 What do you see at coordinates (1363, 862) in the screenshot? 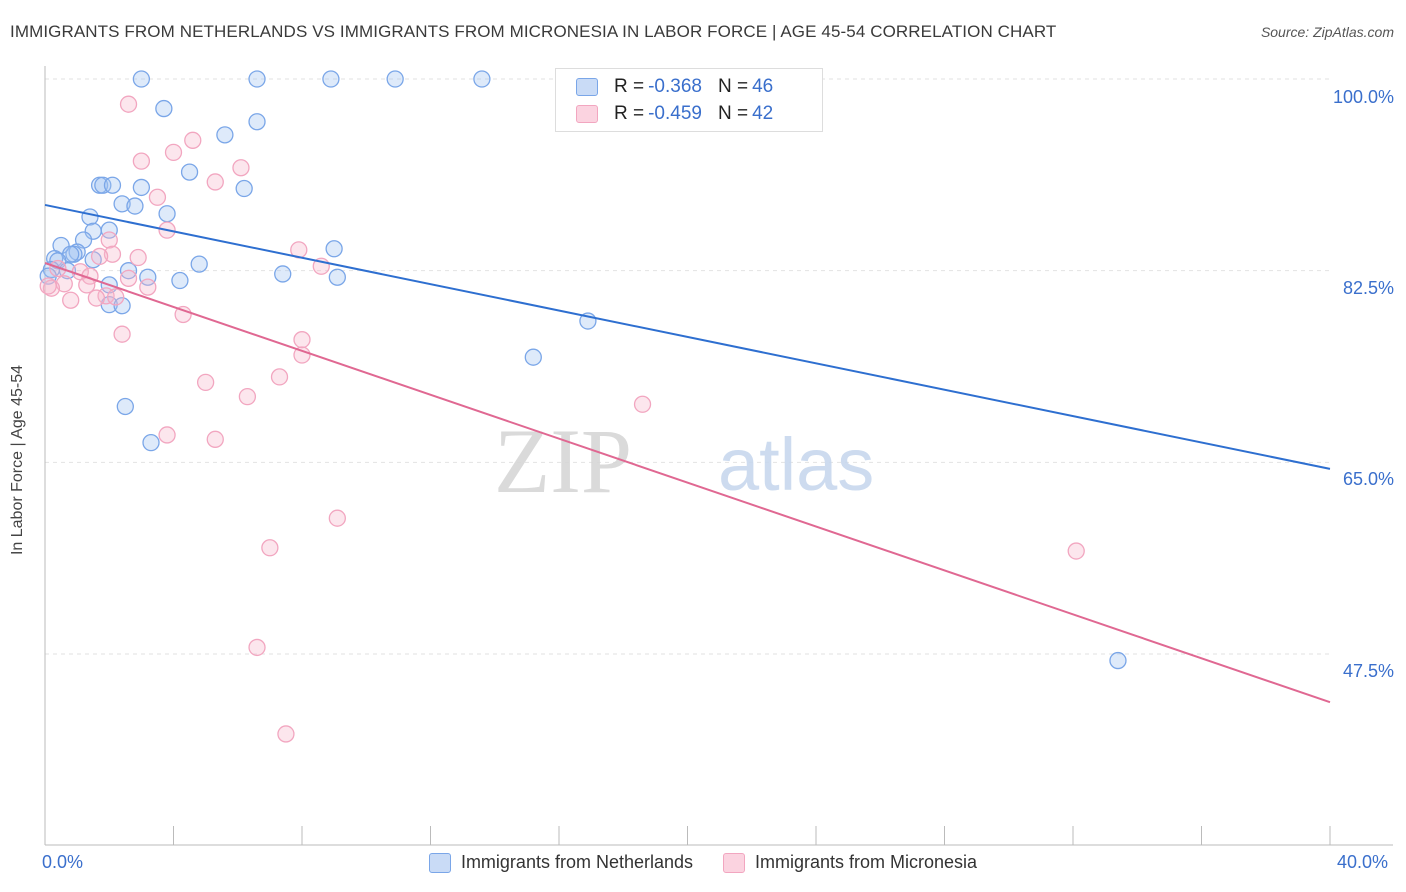
I see `x-tick-label-max: 40.0%` at bounding box center [1363, 862].